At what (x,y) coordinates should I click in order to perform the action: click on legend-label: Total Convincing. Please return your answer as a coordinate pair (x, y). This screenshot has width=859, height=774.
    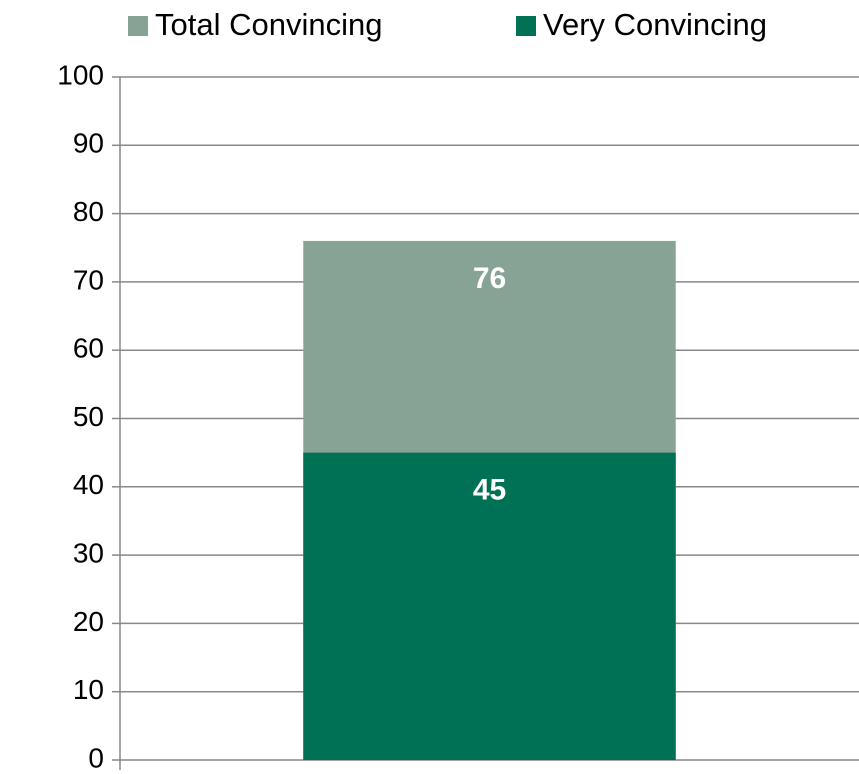
    Looking at the image, I should click on (268, 24).